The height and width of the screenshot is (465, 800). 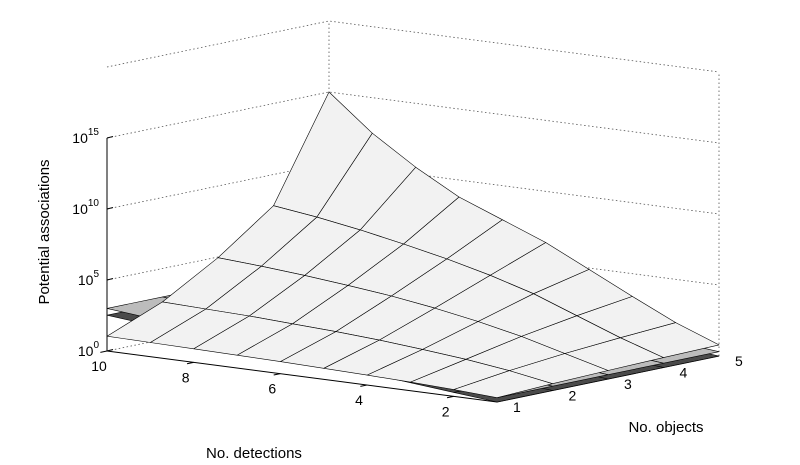 I want to click on y-tick-label: 4, so click(x=684, y=373).